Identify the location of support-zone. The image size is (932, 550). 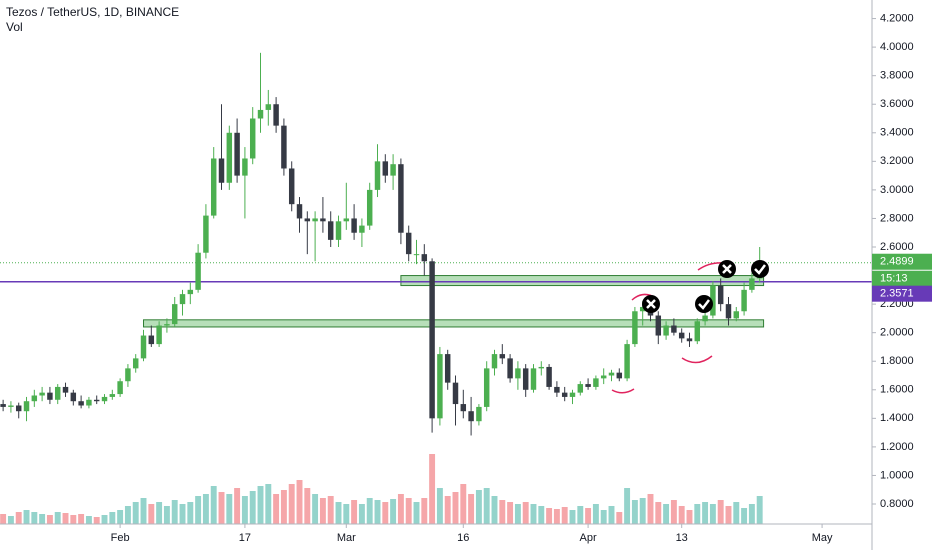
(454, 323).